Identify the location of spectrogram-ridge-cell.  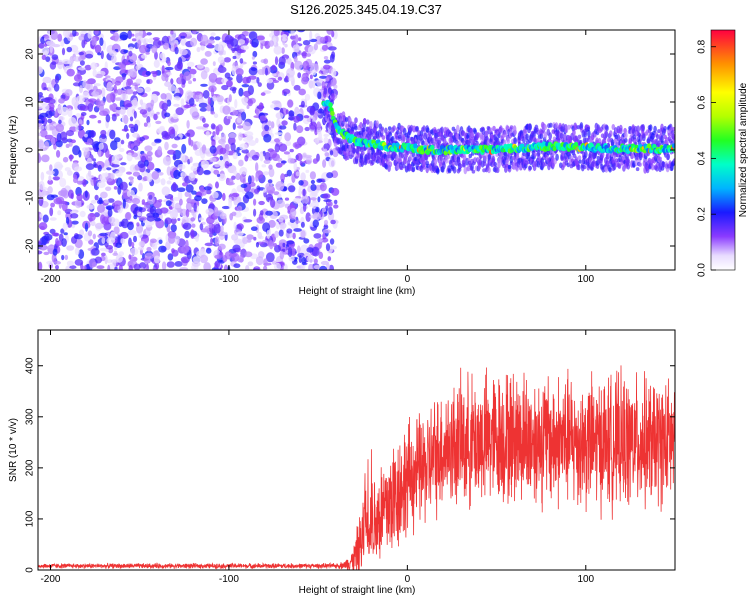
(554, 149).